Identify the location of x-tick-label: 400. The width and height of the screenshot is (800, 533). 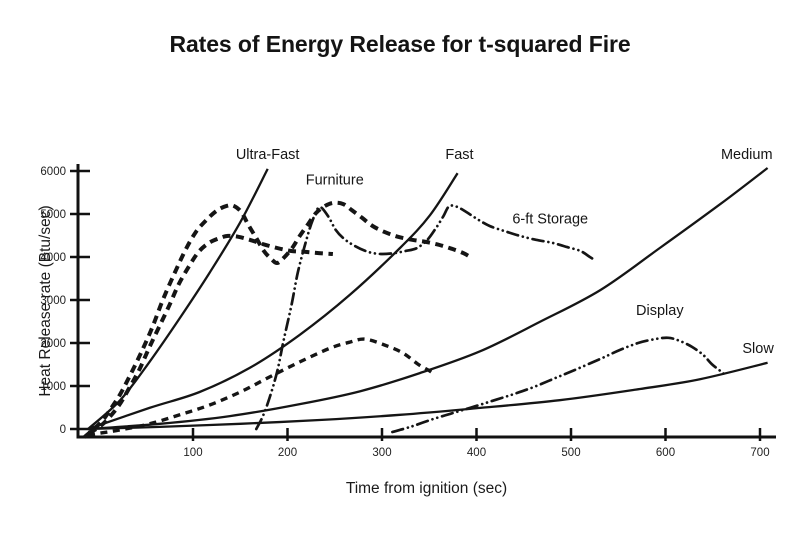
(476, 453).